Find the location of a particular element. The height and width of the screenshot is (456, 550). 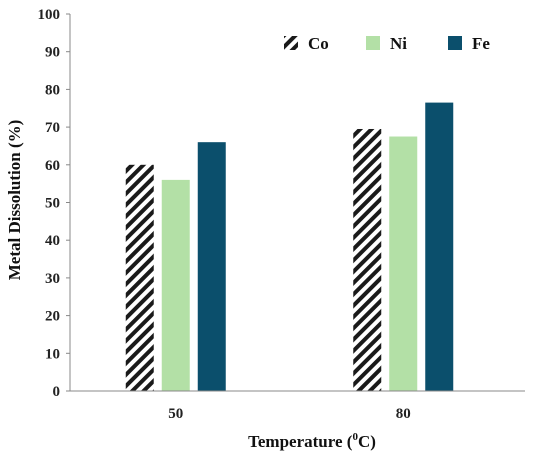

legend-label-fe: Fe is located at coordinates (481, 43).